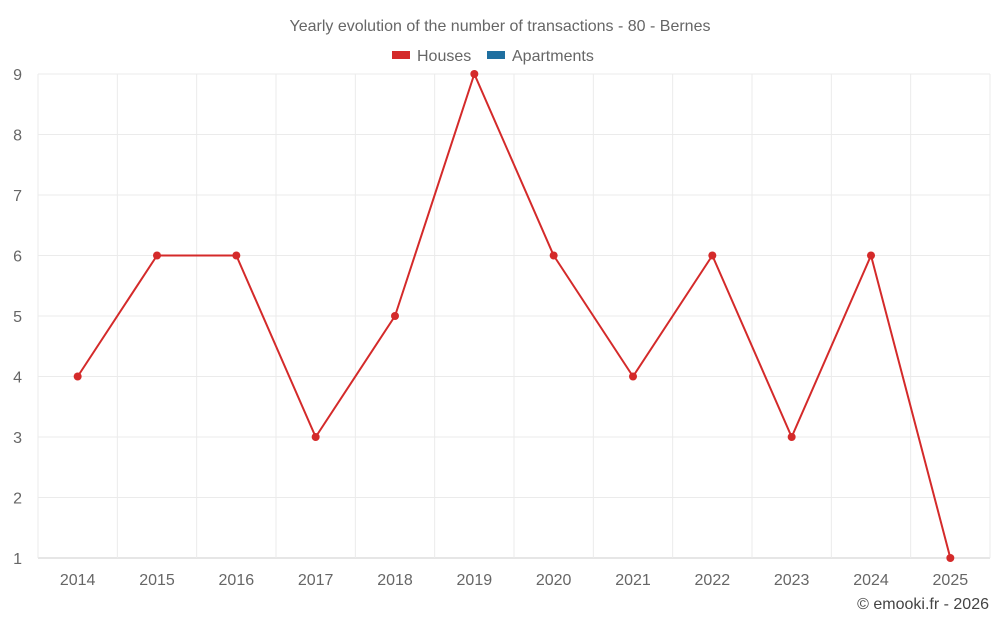 Image resolution: width=1000 pixels, height=625 pixels. Describe the element at coordinates (554, 580) in the screenshot. I see `x-tick-label-2020: 2020` at that location.